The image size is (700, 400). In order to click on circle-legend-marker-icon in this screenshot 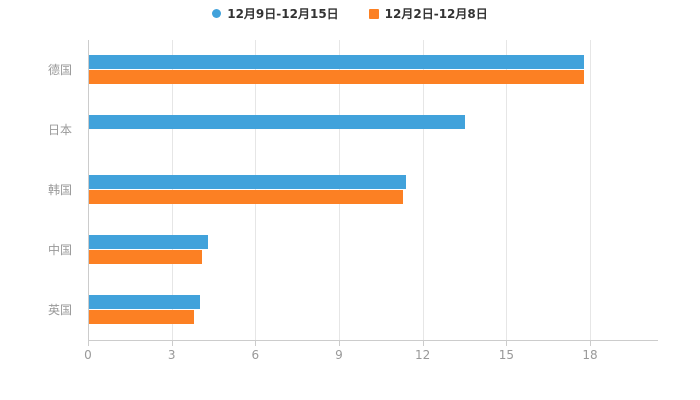, I will do `click(217, 13)`.